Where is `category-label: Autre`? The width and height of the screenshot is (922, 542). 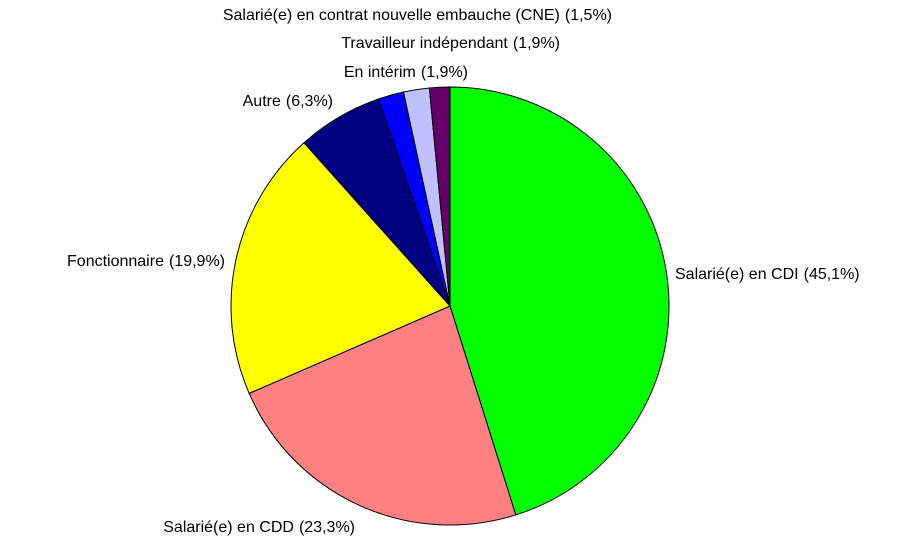 category-label: Autre is located at coordinates (262, 101).